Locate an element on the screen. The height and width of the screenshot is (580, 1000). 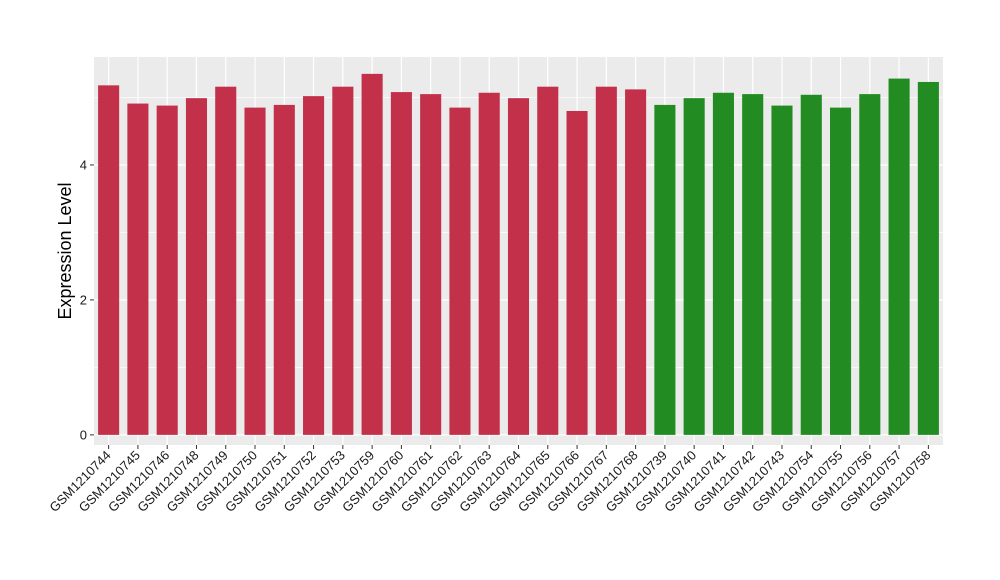
bar-GSM1210742 is located at coordinates (753, 264).